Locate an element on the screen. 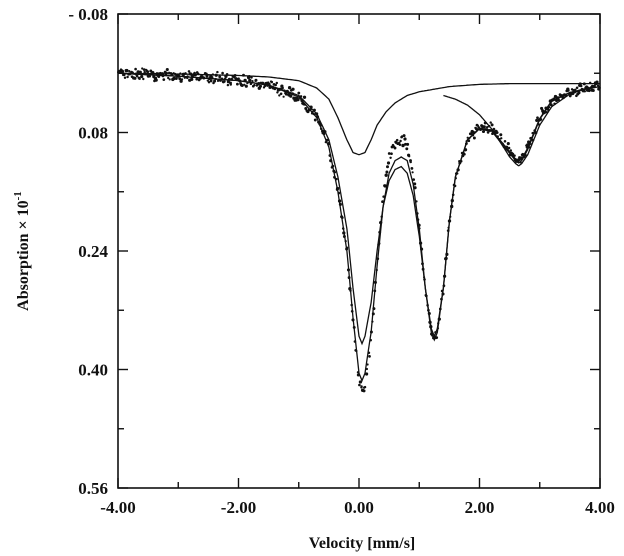  x-tick-label: 4.00 is located at coordinates (600, 507).